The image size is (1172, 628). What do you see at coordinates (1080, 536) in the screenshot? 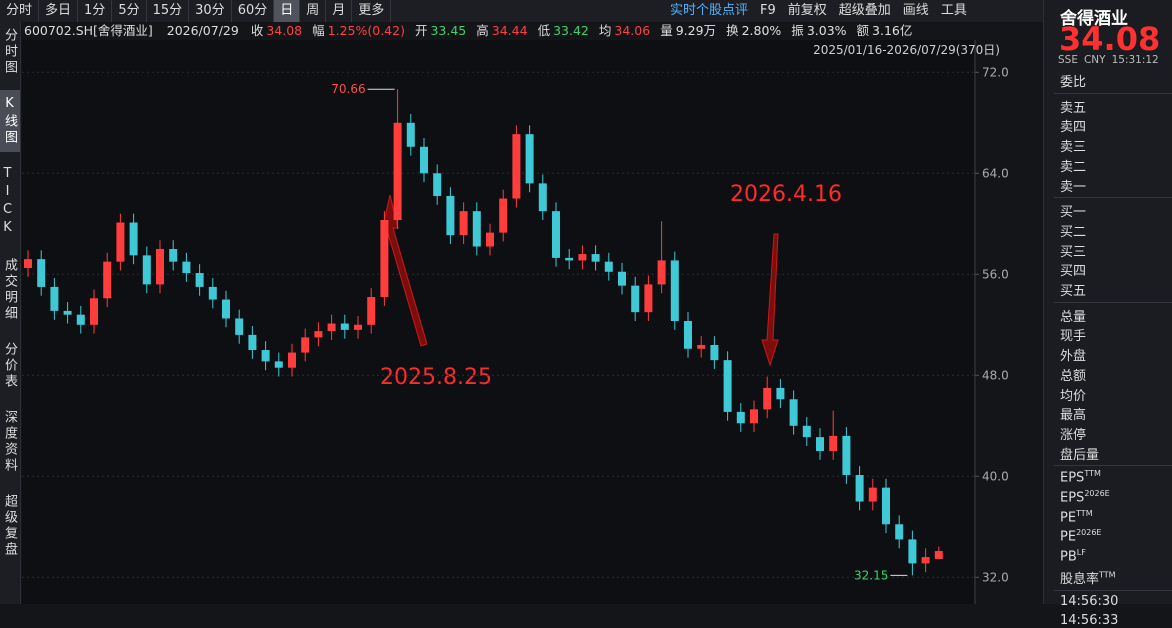
I see `quote-row: PE2026E` at bounding box center [1080, 536].